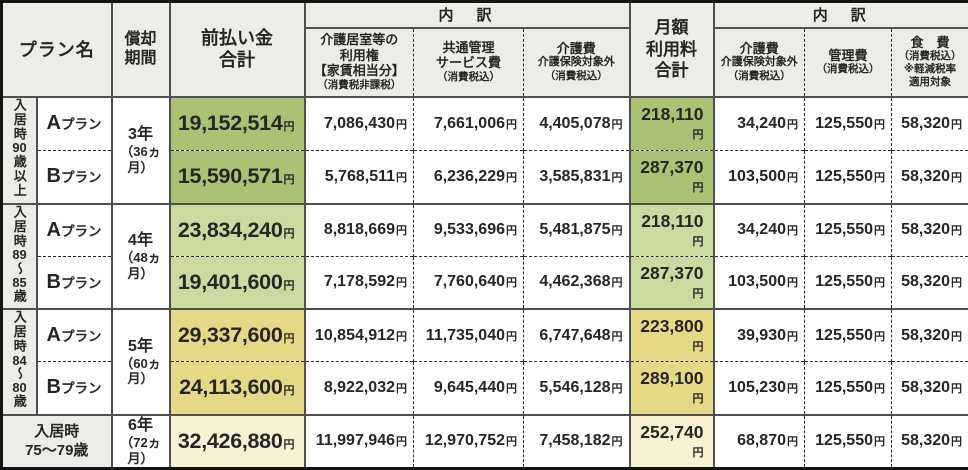 The height and width of the screenshot is (470, 968). Describe the element at coordinates (57, 442) in the screenshot. I see `age-group-label: 入居時 75〜79歳` at that location.